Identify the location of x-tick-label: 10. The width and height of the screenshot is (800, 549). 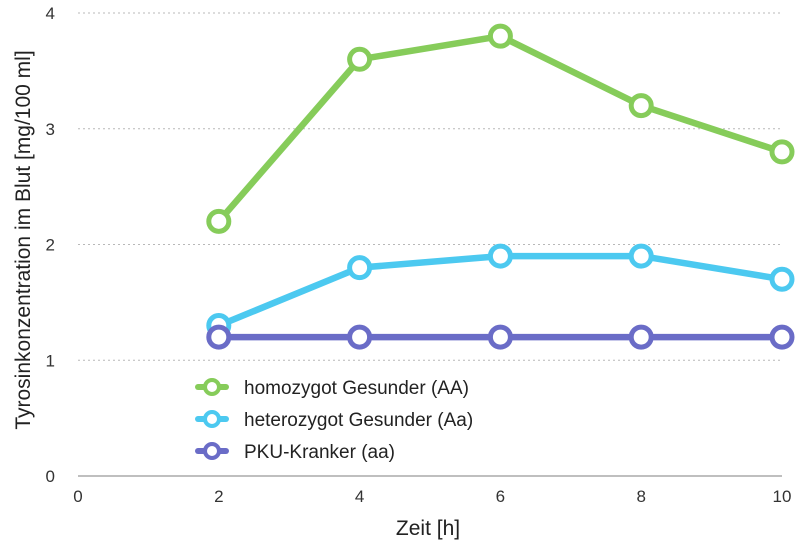
(782, 496).